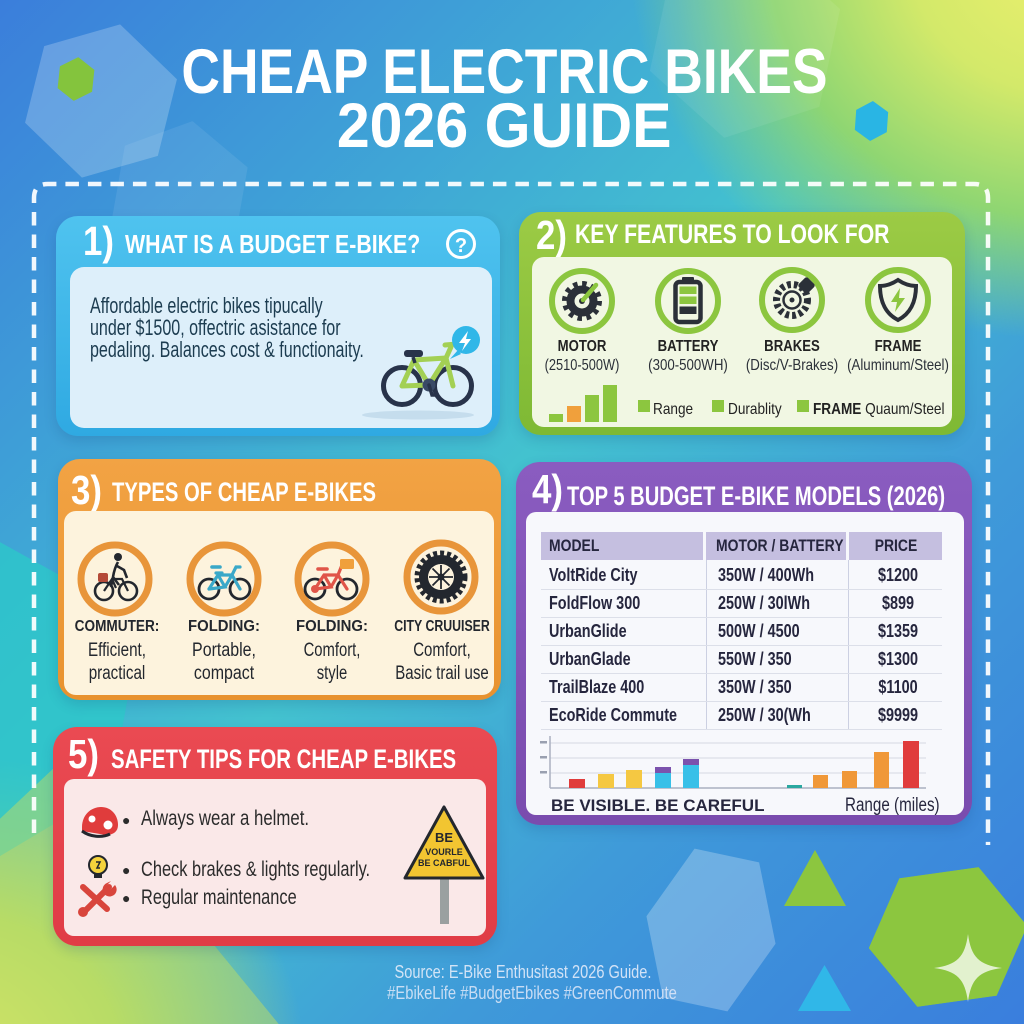 The height and width of the screenshot is (1024, 1024). Describe the element at coordinates (444, 852) in the screenshot. I see `svg-text: VOURLE` at that location.